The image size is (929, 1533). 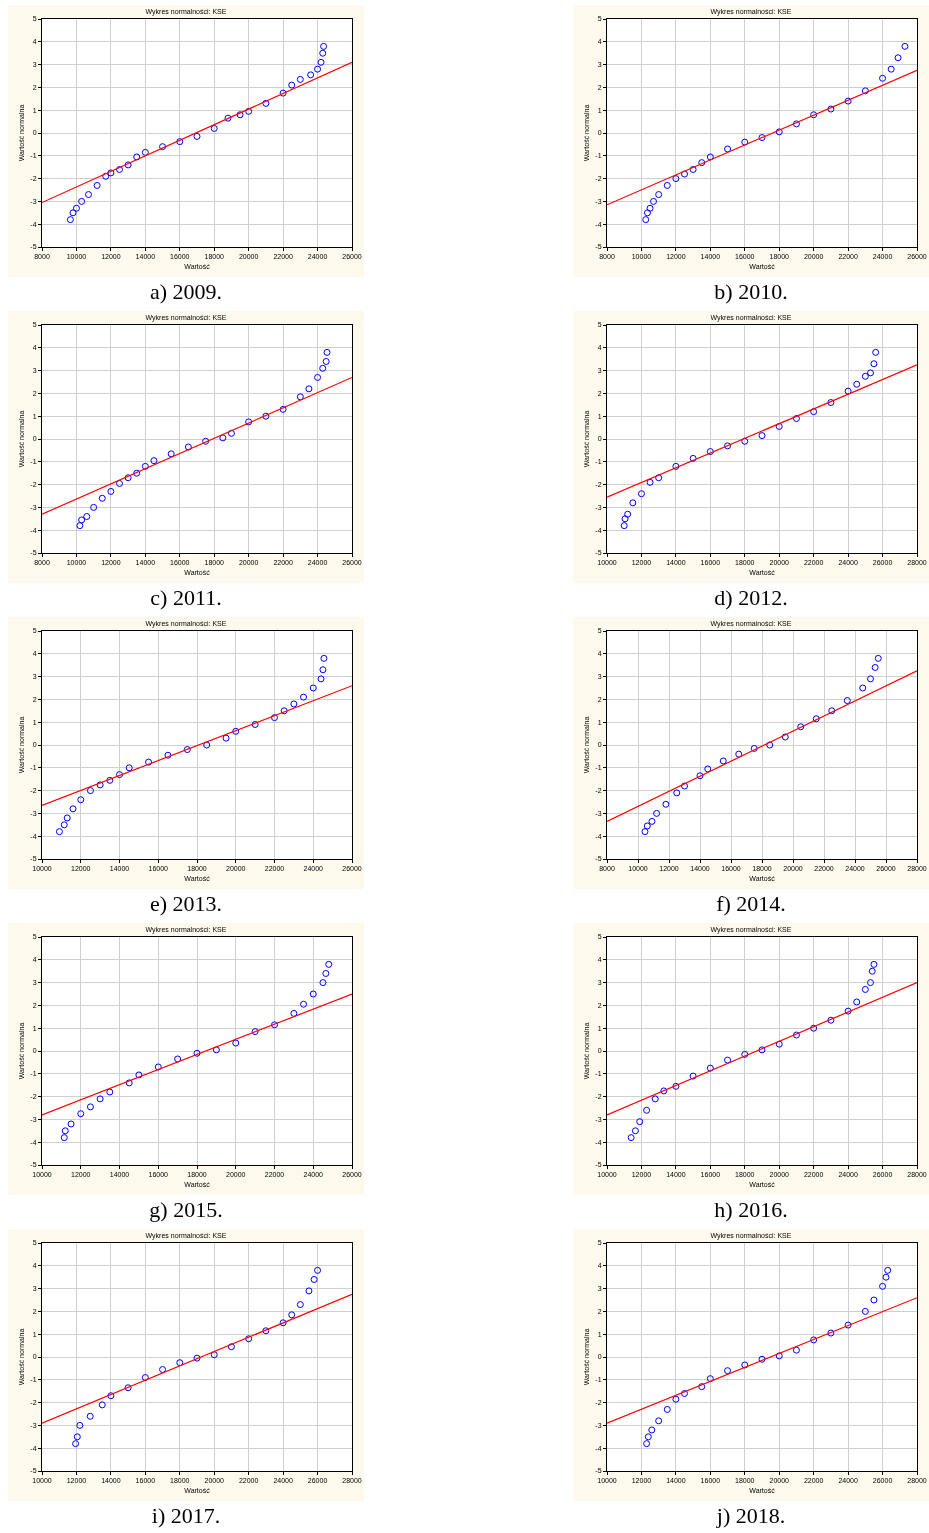 What do you see at coordinates (751, 292) in the screenshot?
I see `text: b) 2010.` at bounding box center [751, 292].